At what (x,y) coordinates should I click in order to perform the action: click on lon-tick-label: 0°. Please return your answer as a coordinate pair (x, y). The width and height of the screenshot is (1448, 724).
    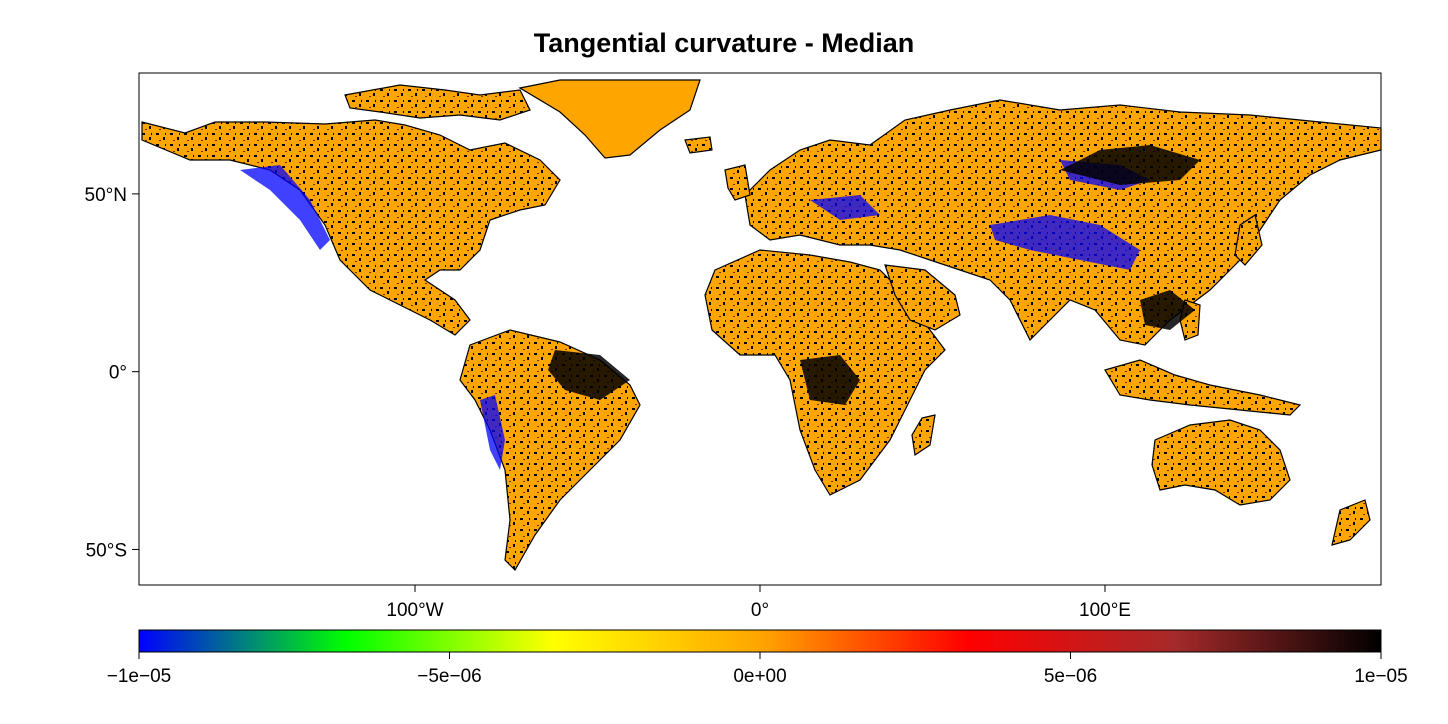
    Looking at the image, I should click on (760, 610).